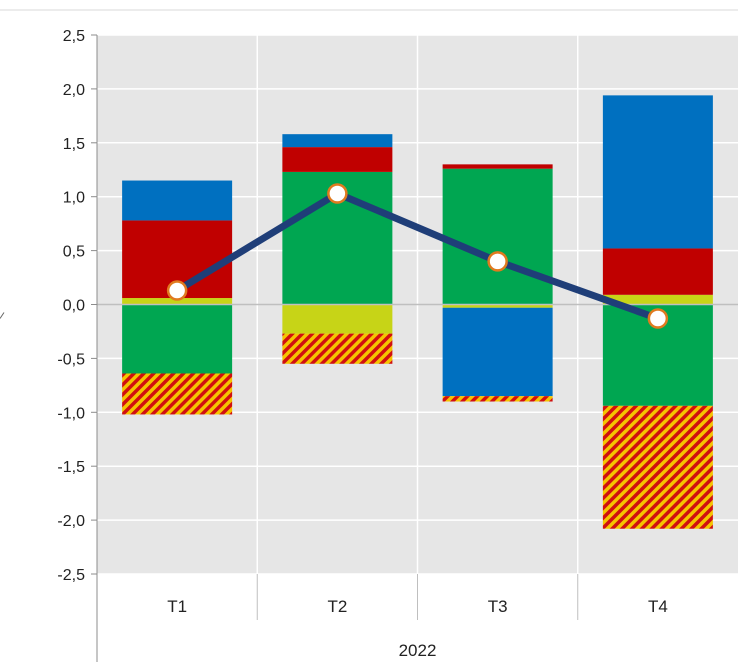 This screenshot has width=738, height=667. What do you see at coordinates (74, 36) in the screenshot?
I see `y-tick-label: 2,5` at bounding box center [74, 36].